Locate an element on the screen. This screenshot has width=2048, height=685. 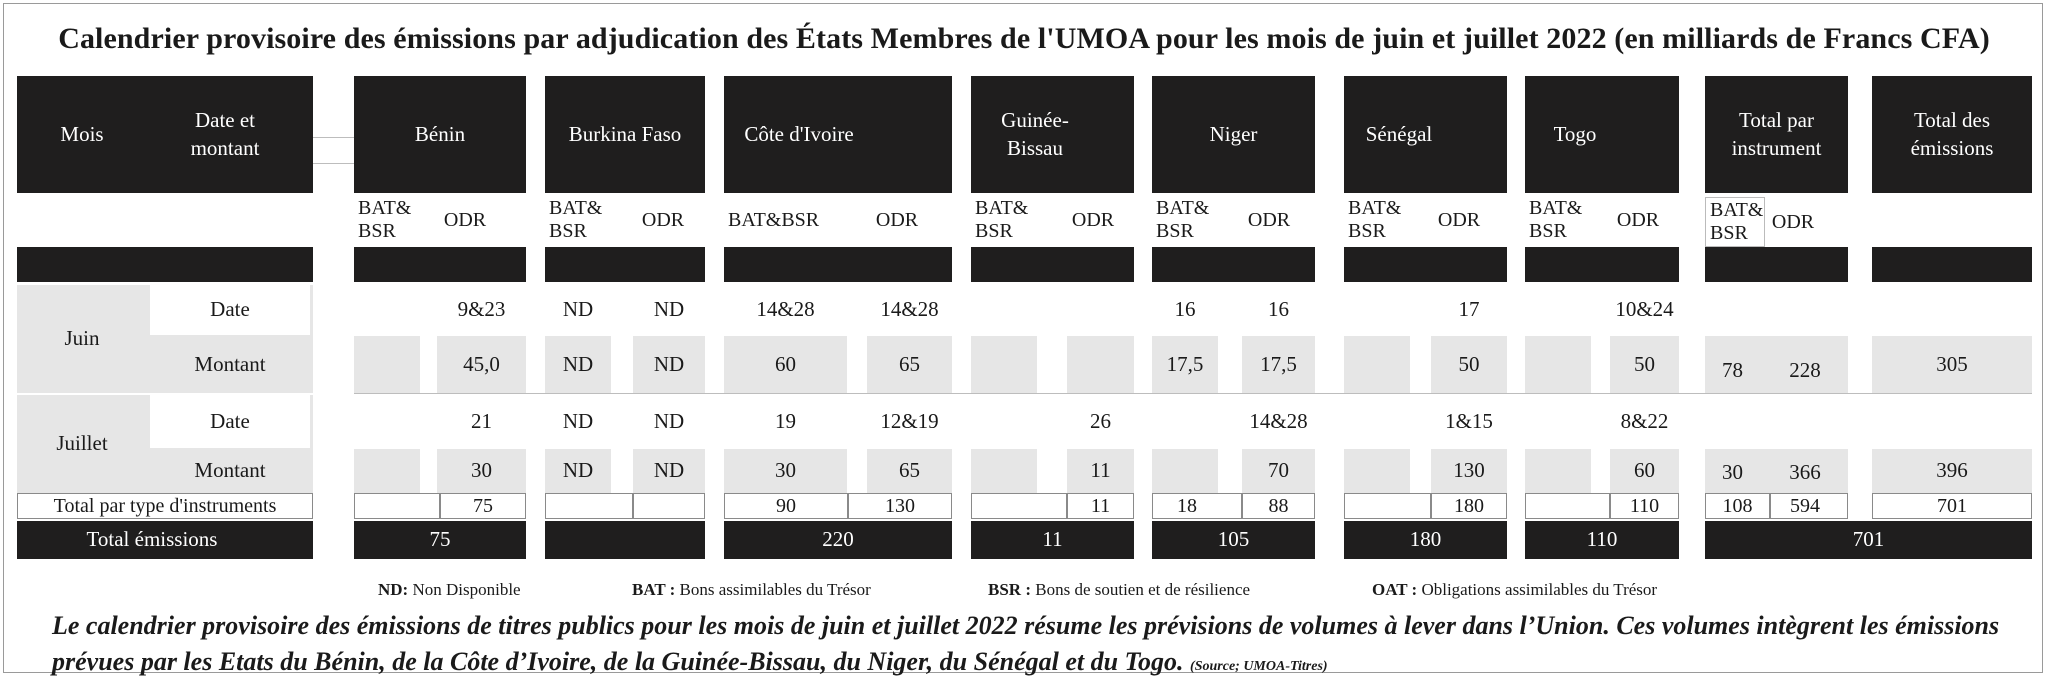
value-cell: 180 is located at coordinates (1469, 506).